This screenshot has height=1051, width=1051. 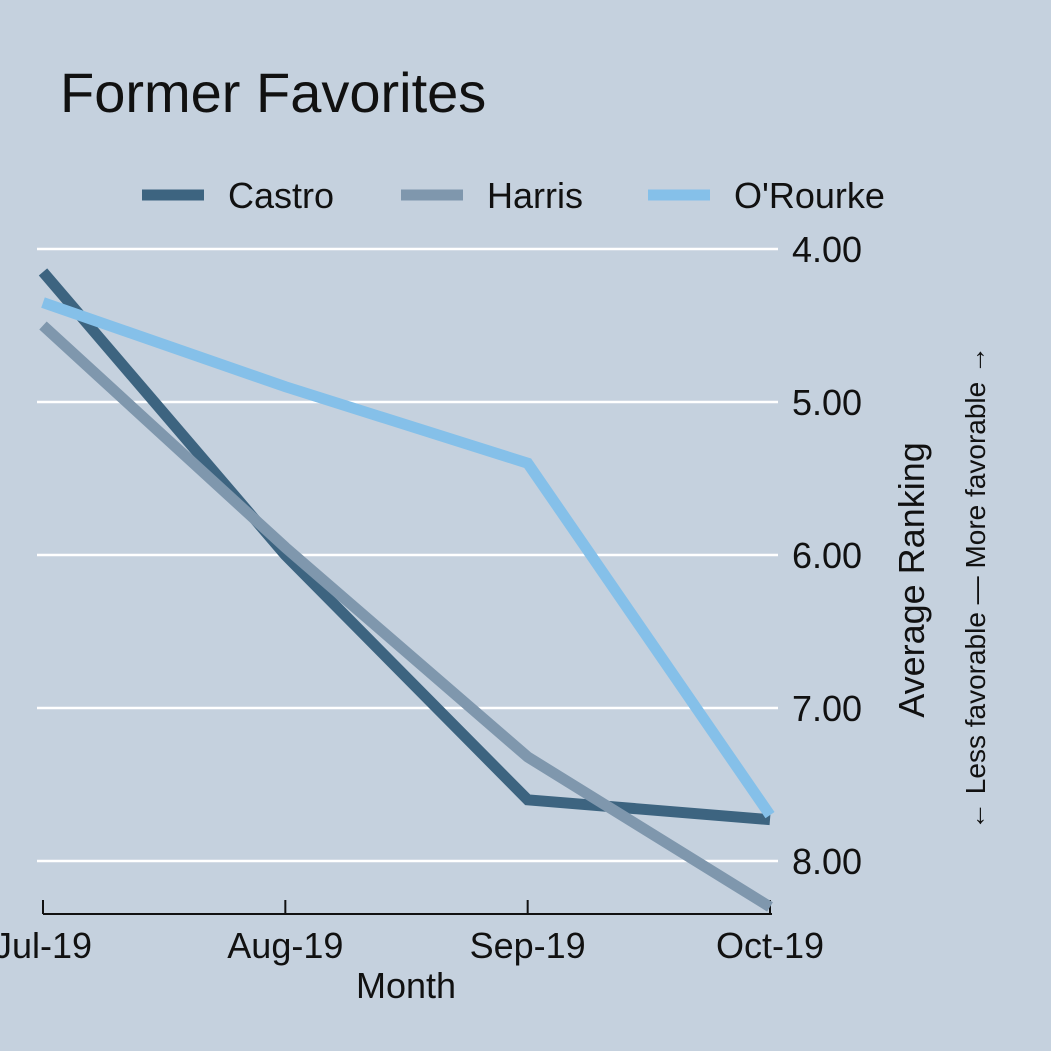 I want to click on y-tick-label: 4.00, so click(x=827, y=249).